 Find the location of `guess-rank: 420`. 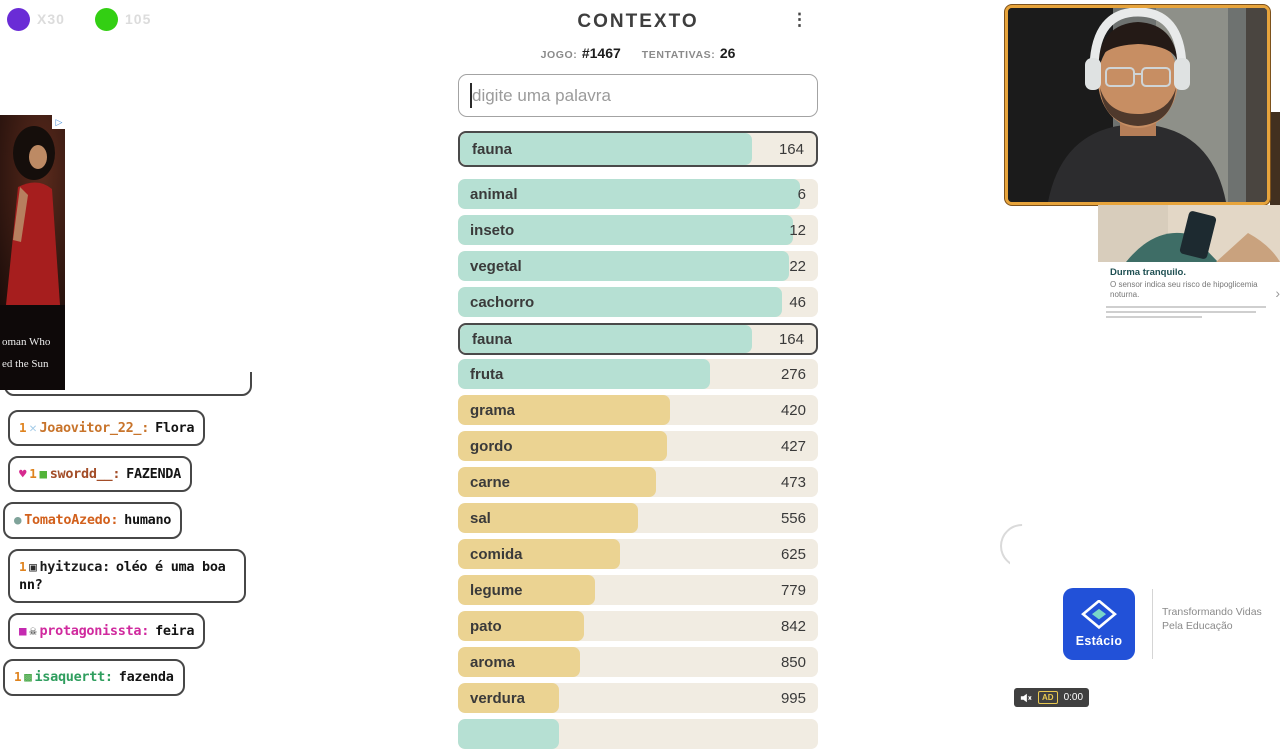

guess-rank: 420 is located at coordinates (793, 410).